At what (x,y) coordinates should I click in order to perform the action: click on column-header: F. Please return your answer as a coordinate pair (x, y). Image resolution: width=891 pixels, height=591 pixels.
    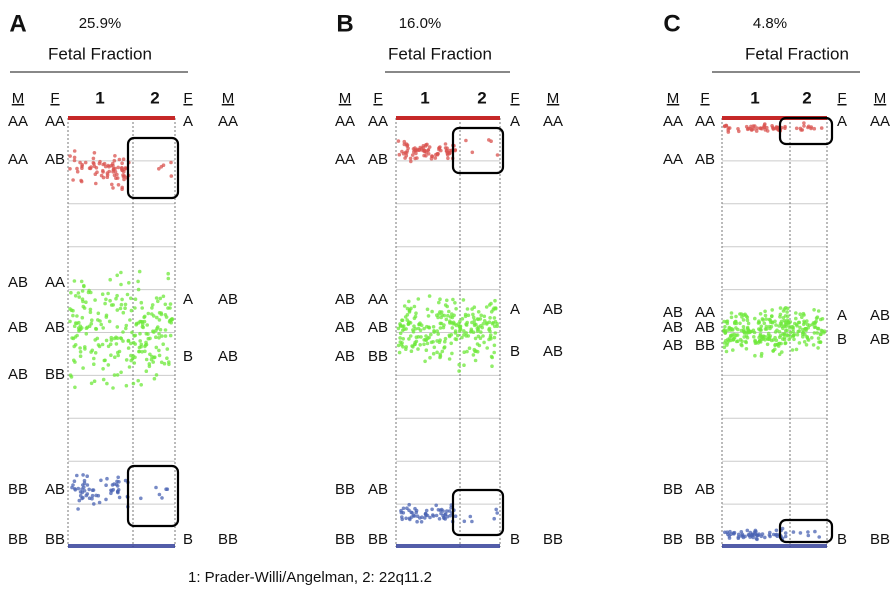
    Looking at the image, I should click on (704, 98).